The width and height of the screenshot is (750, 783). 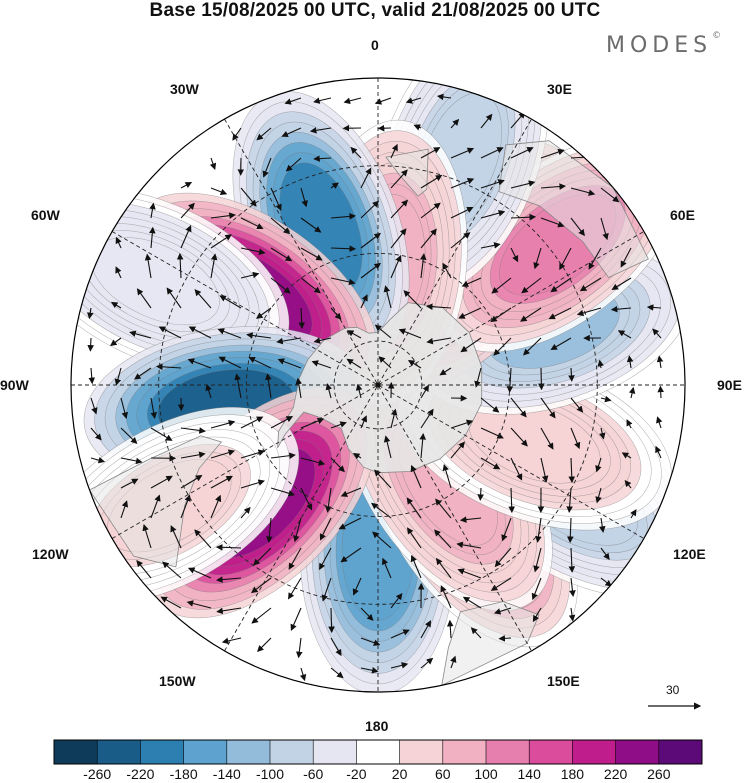 What do you see at coordinates (559, 89) in the screenshot?
I see `lon-label-30e: 30E` at bounding box center [559, 89].